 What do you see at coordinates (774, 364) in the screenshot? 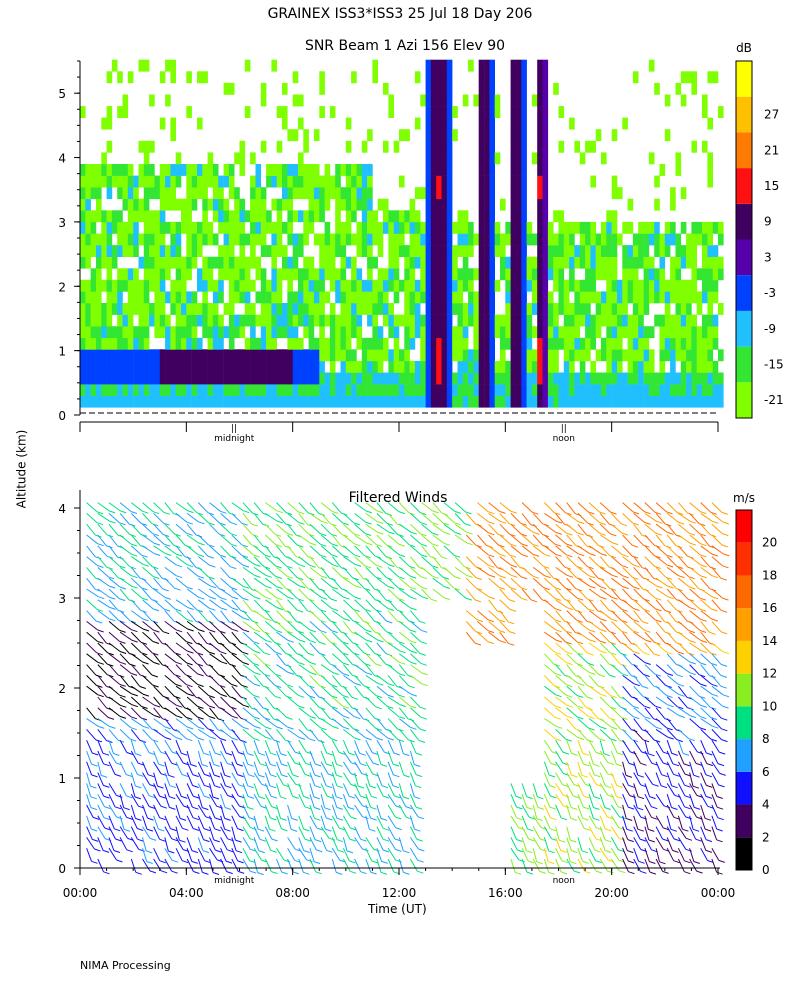
I see `snr-colorbar-label: -15` at bounding box center [774, 364].